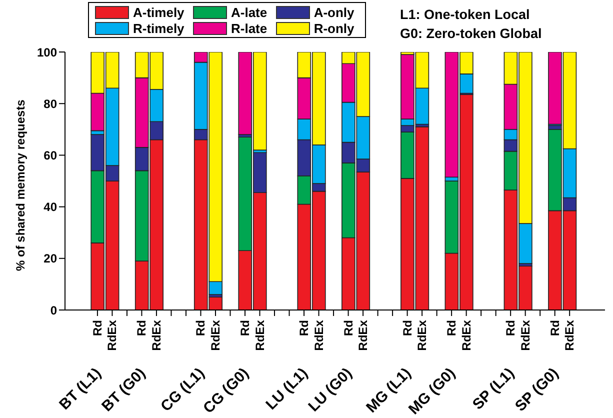  I want to click on legend-label: A-only, so click(334, 12).